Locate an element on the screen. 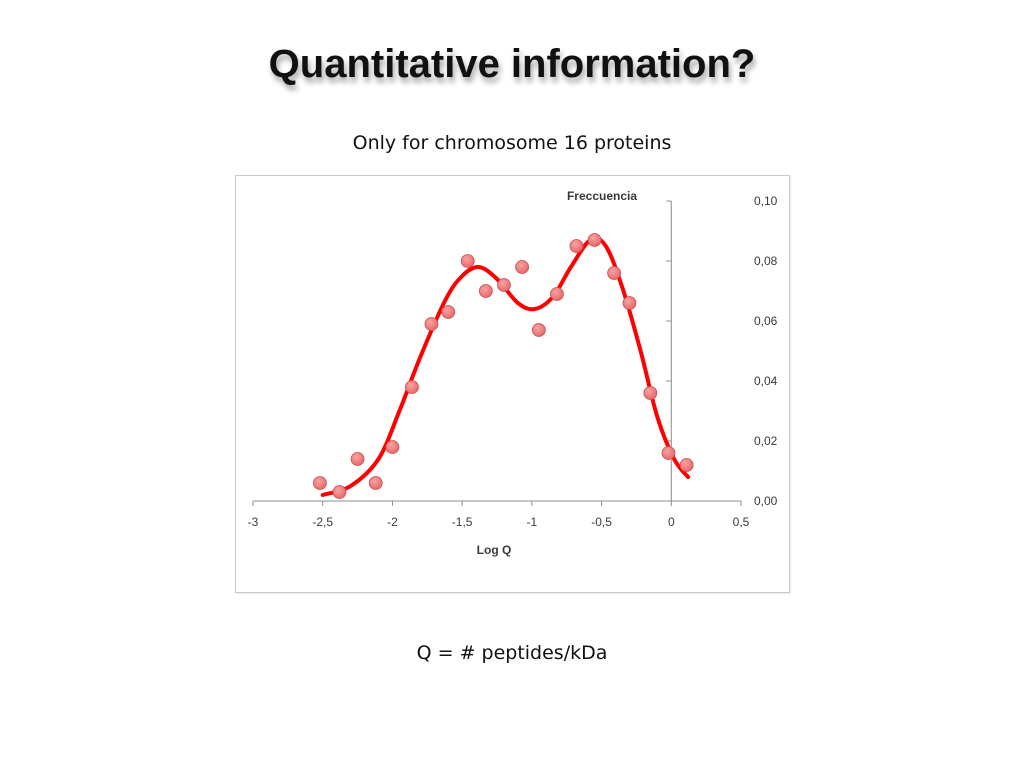  y-tick-label: 0,00 is located at coordinates (766, 501).